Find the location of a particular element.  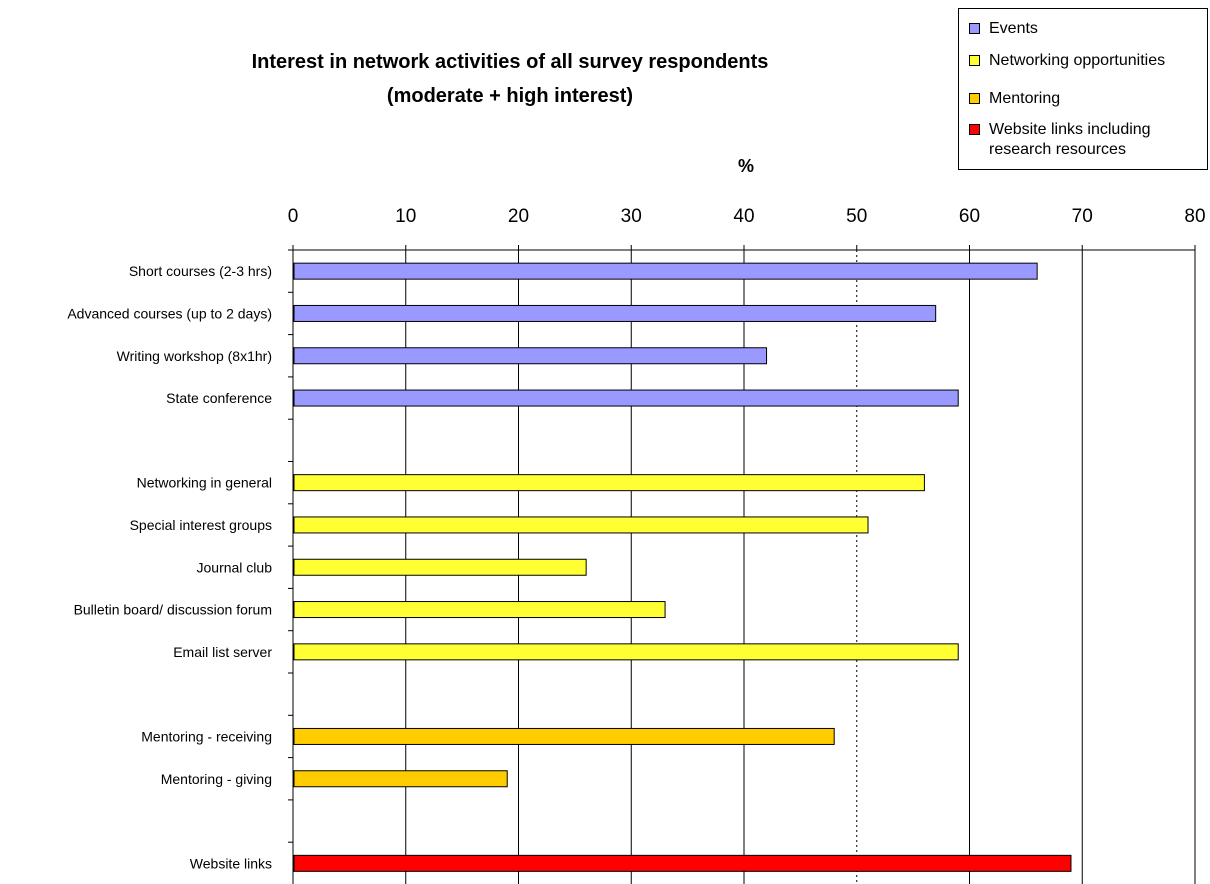

y-category-label: State conference is located at coordinates (219, 398).